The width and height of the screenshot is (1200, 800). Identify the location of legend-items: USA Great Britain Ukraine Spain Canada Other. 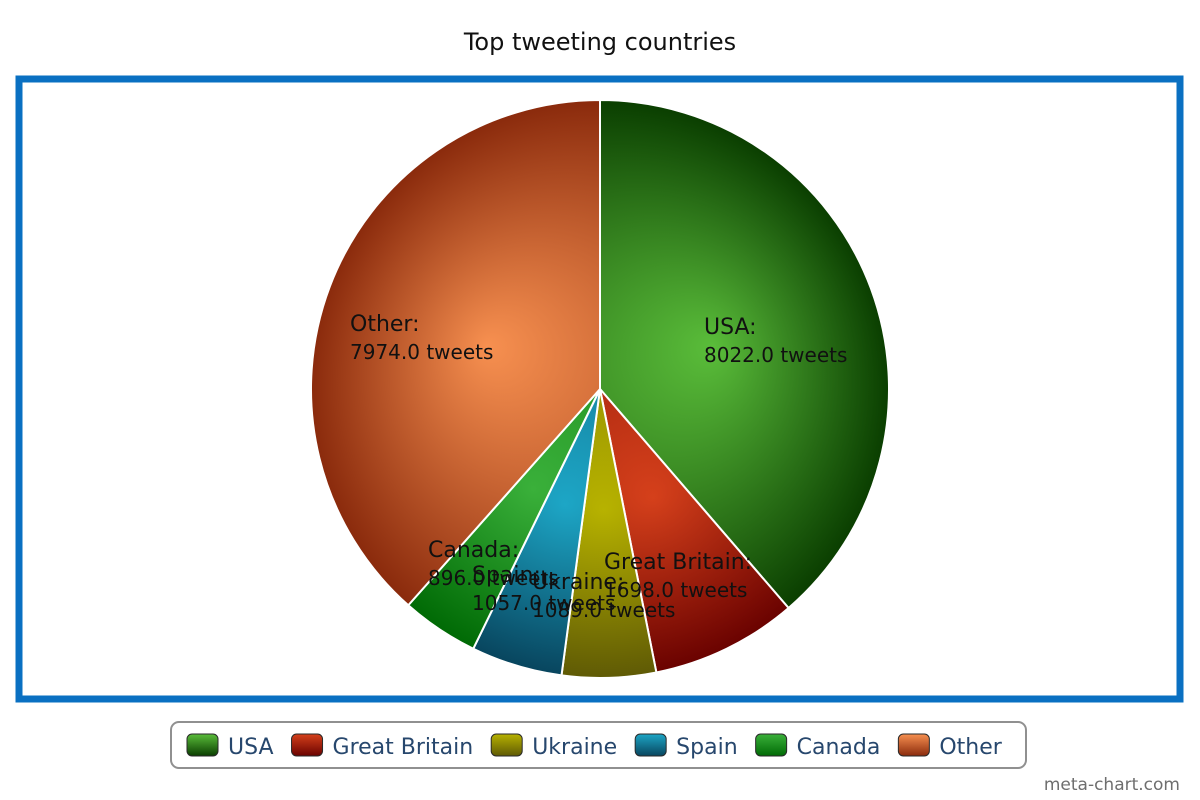
(594, 746).